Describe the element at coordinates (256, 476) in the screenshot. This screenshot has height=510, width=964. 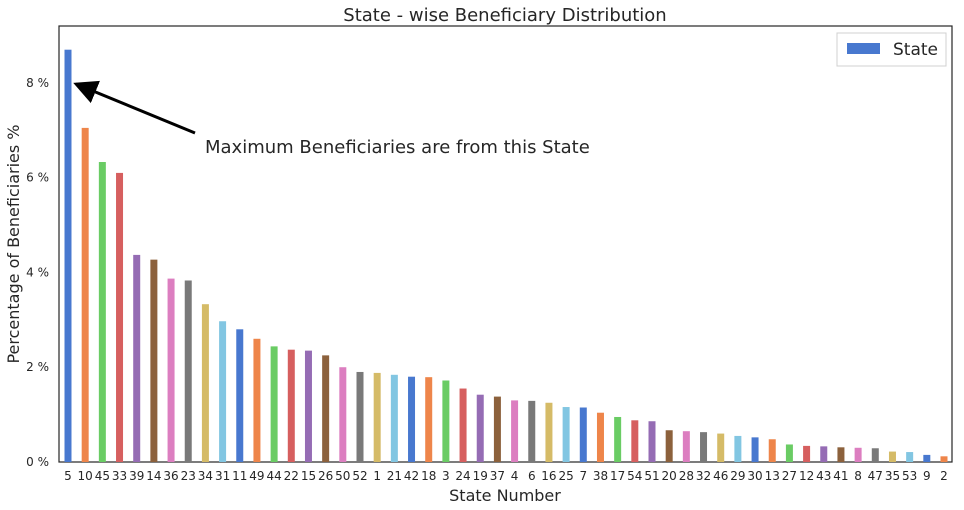
I see `x-tick-label: 49` at that location.